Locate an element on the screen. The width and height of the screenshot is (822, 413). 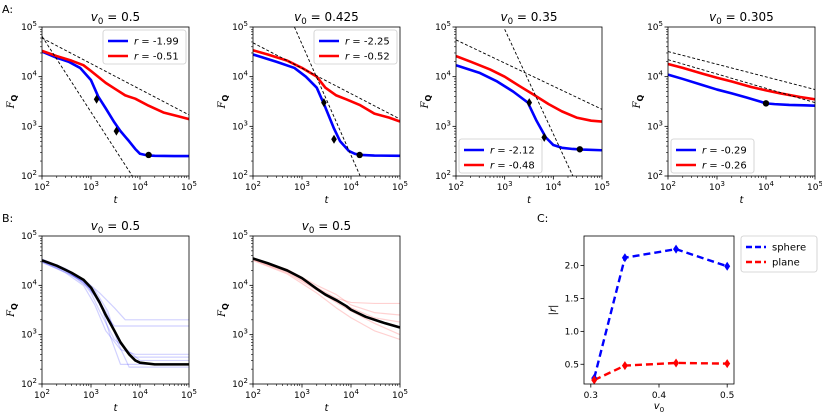
legend-label-0: r = -0.29 is located at coordinates (724, 151).